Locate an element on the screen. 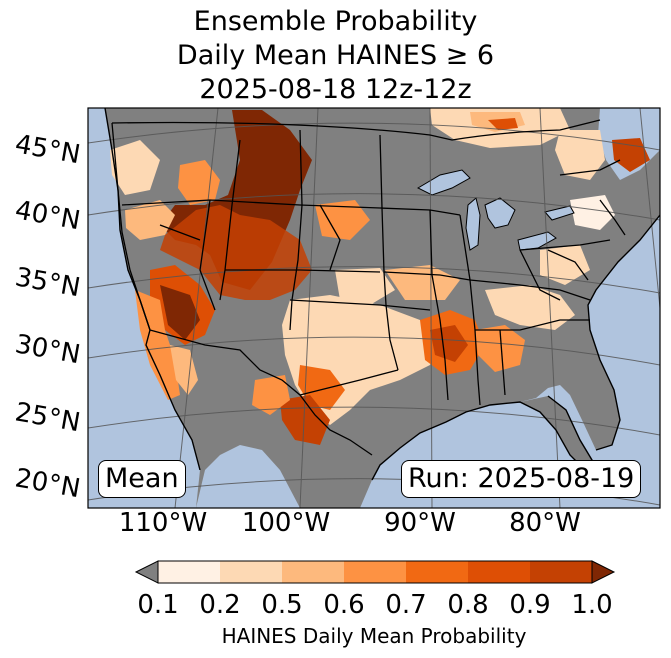 Image resolution: width=671 pixels, height=658 pixels. florida-peninsula is located at coordinates (556, 433).